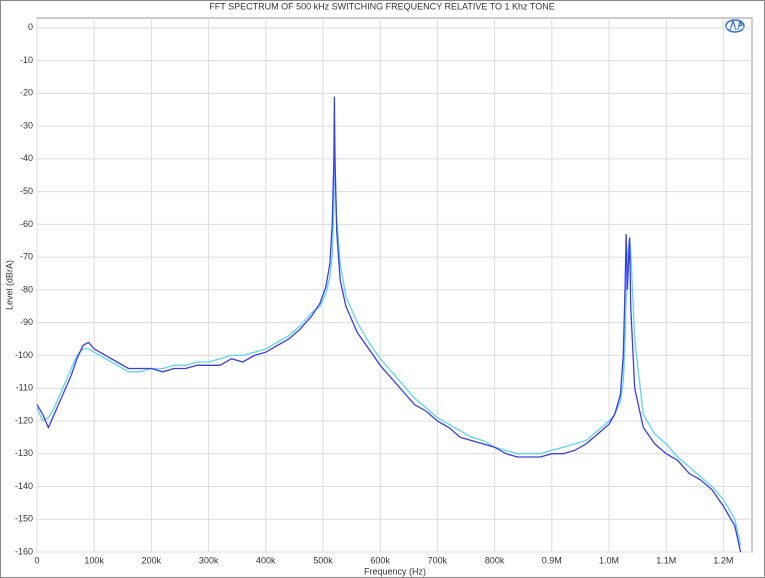  I want to click on y-tick-label: -120, so click(24, 420).